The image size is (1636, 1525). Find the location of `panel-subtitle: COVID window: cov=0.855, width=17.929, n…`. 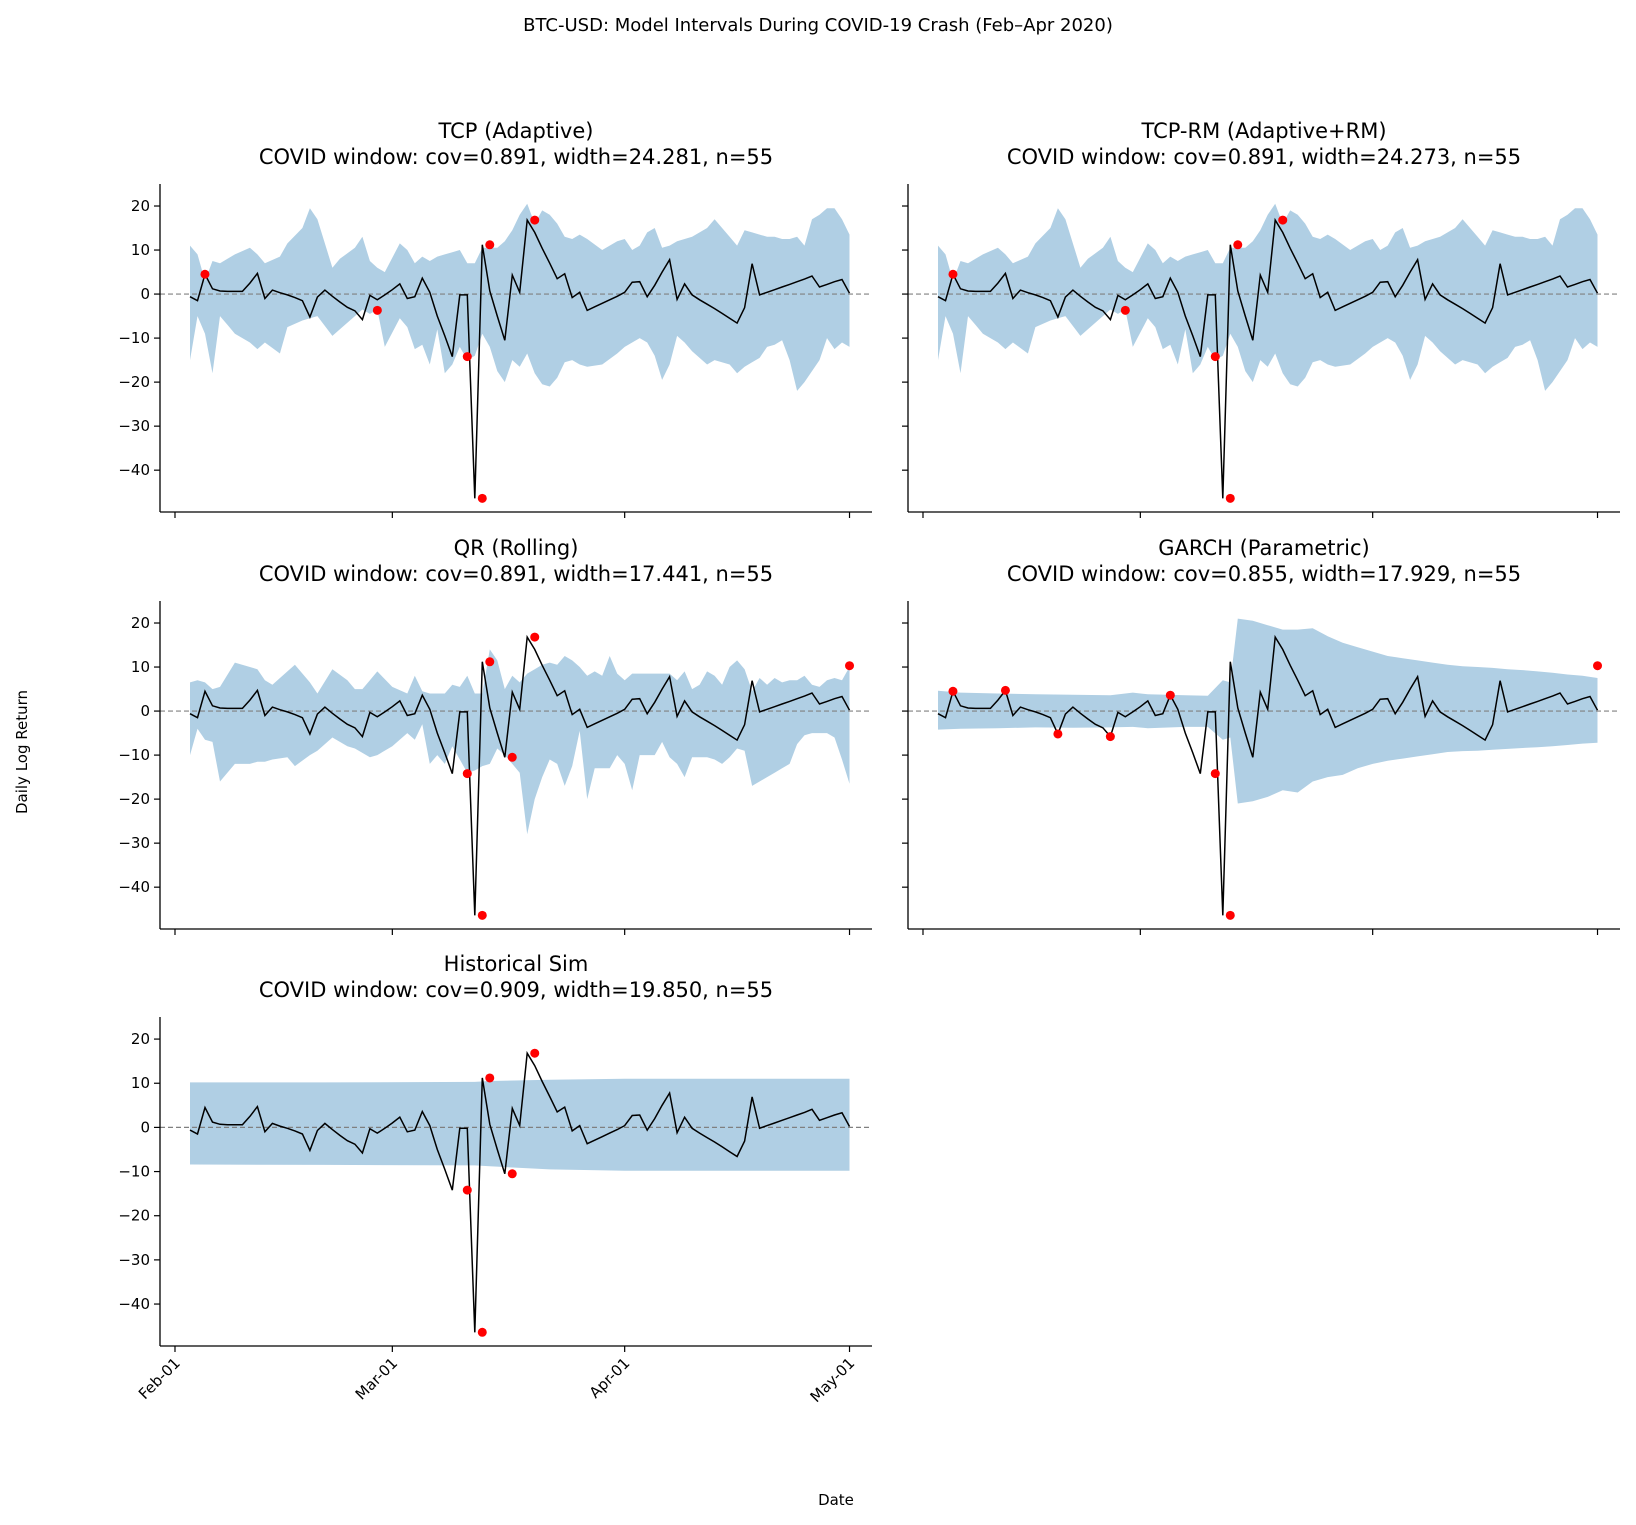

panel-subtitle: COVID window: cov=0.855, width=17.929, n… is located at coordinates (1264, 574).